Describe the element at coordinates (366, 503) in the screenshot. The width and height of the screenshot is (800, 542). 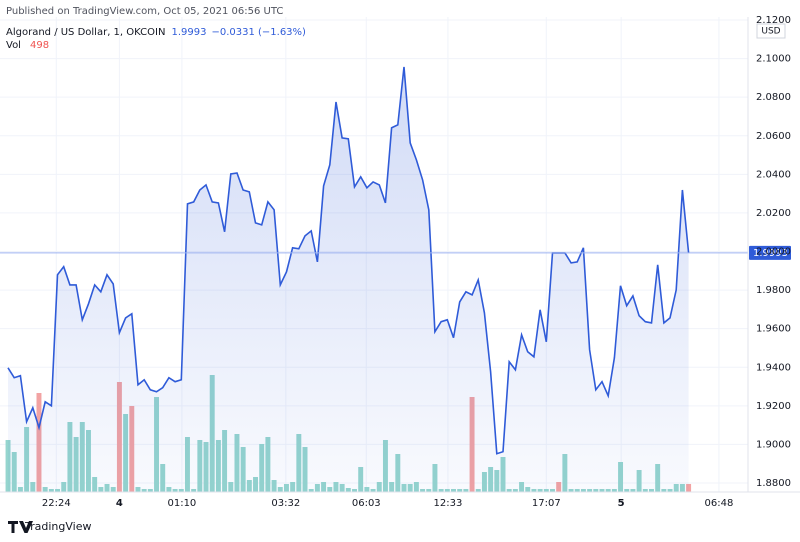
I see `x-tick-label: 06:03` at that location.